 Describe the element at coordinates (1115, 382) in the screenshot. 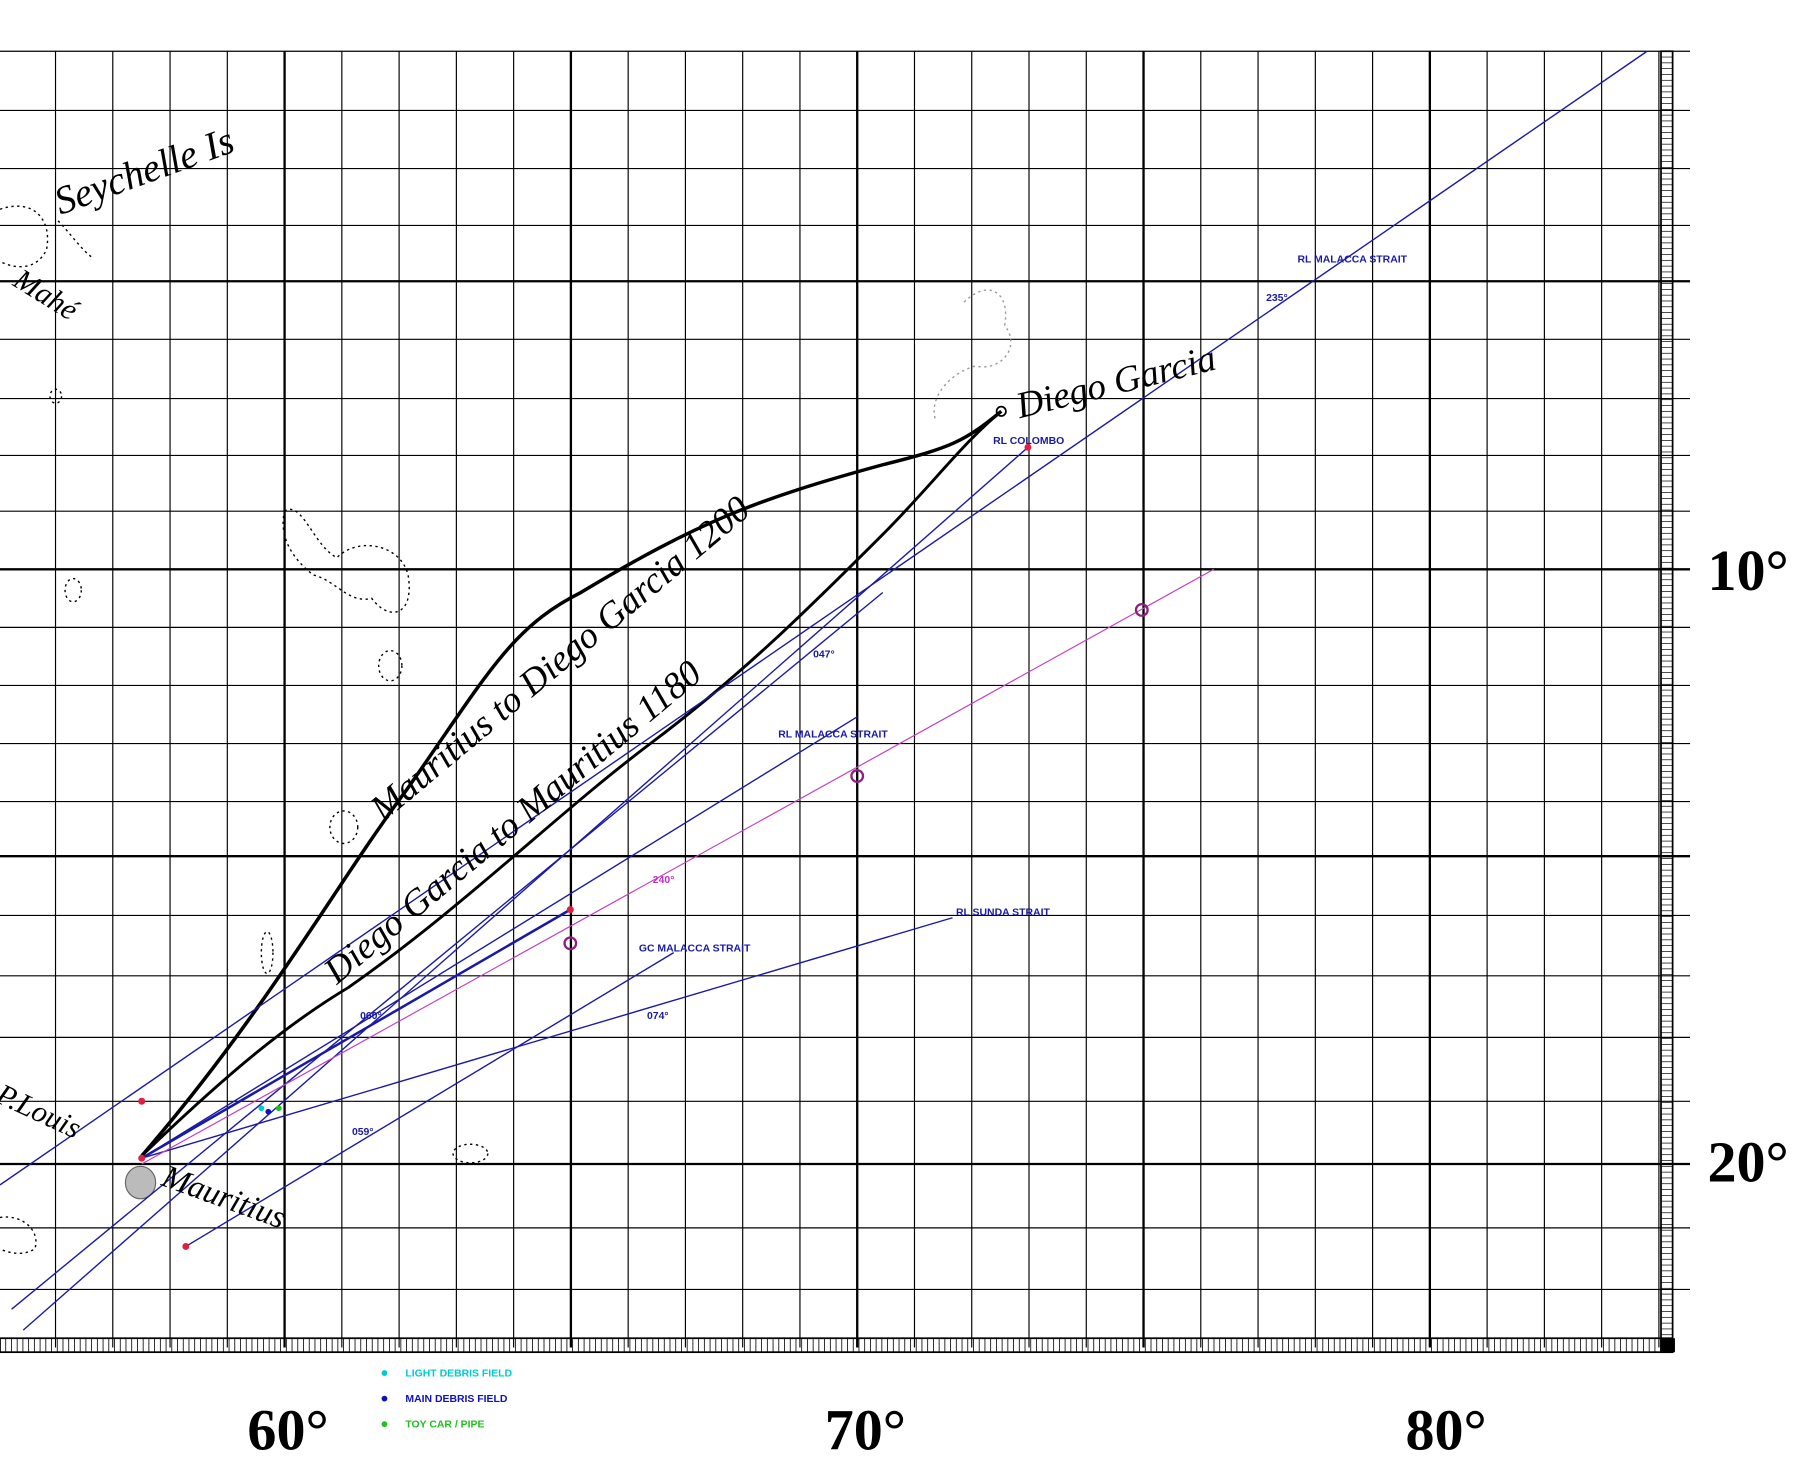

I see `place-label: Diego Garcia` at that location.